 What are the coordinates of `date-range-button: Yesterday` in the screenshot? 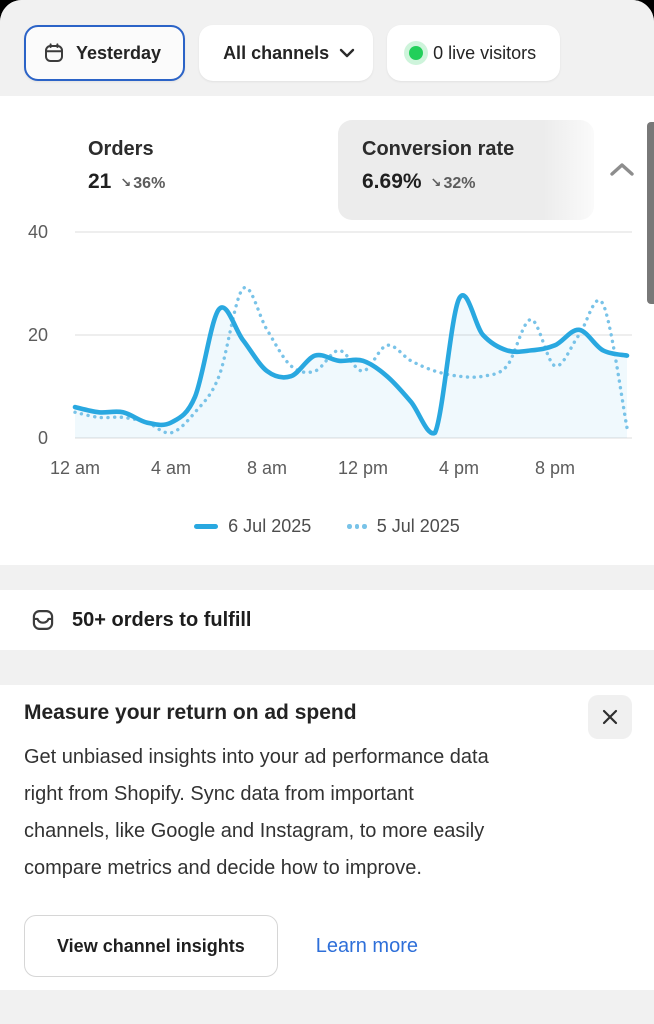 It's located at (105, 53).